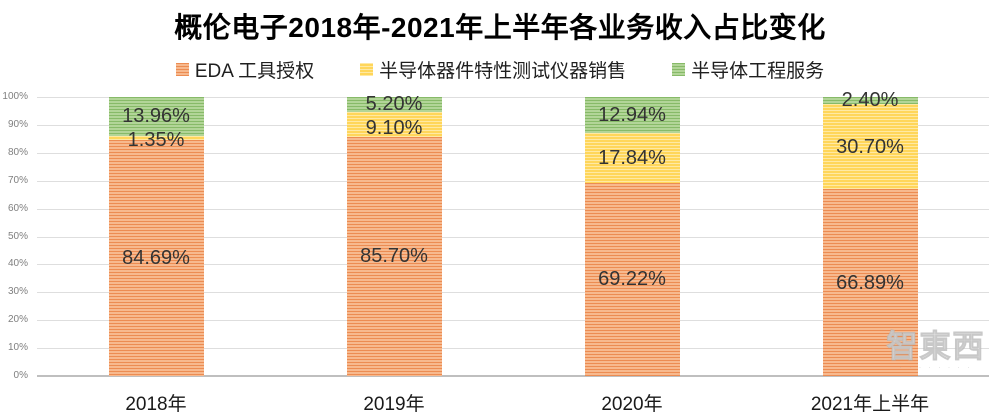  I want to click on bar-2021年上半年: 2.40% 30.70% 66.89%, so click(870, 232).